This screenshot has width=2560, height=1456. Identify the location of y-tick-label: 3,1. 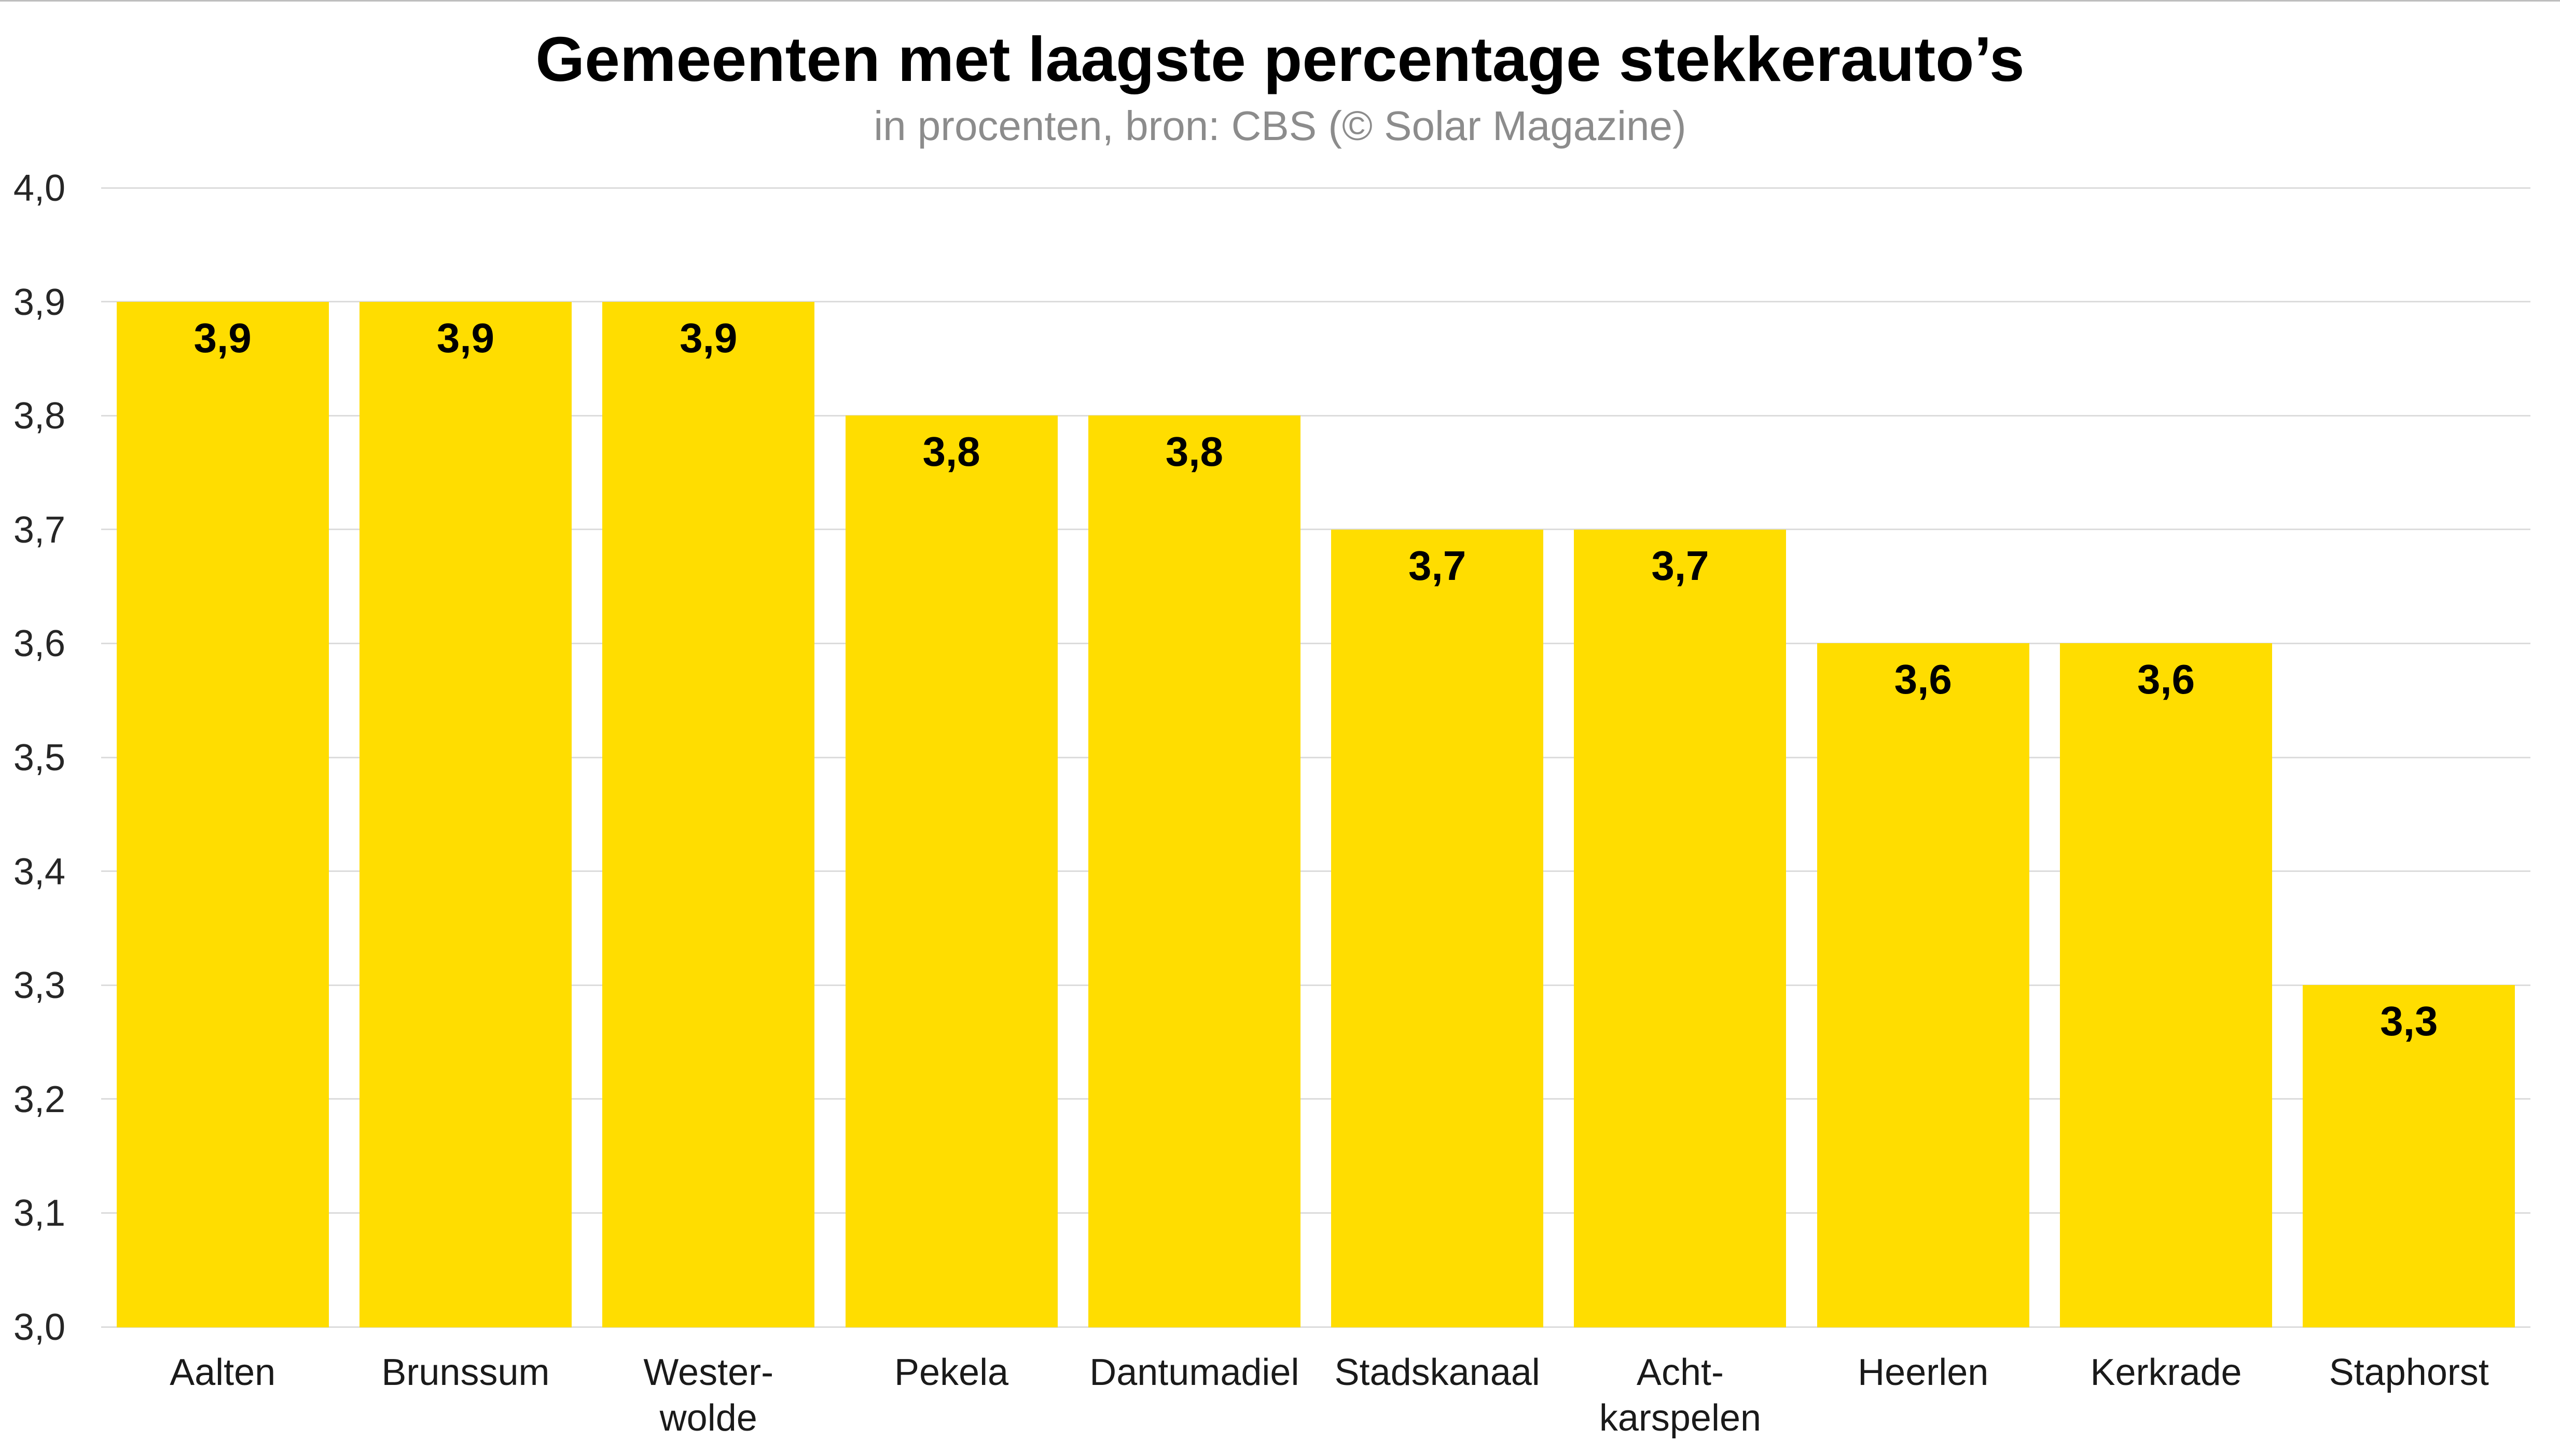
(39, 1213).